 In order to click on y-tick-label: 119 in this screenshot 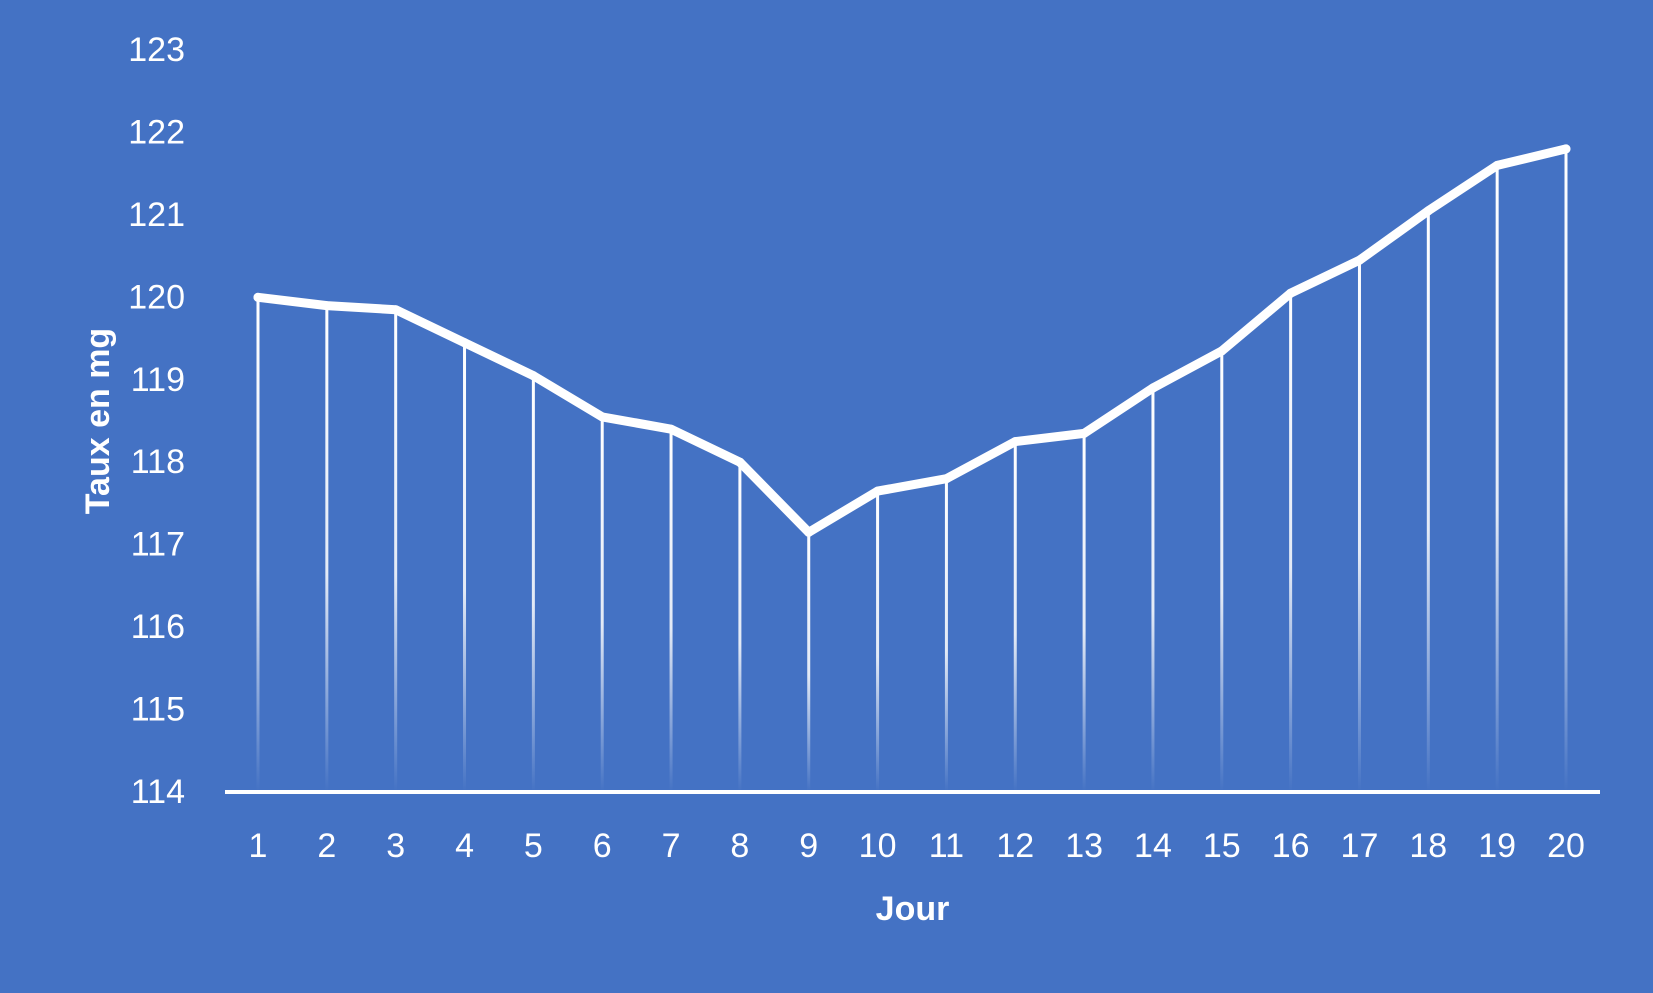, I will do `click(158, 380)`.